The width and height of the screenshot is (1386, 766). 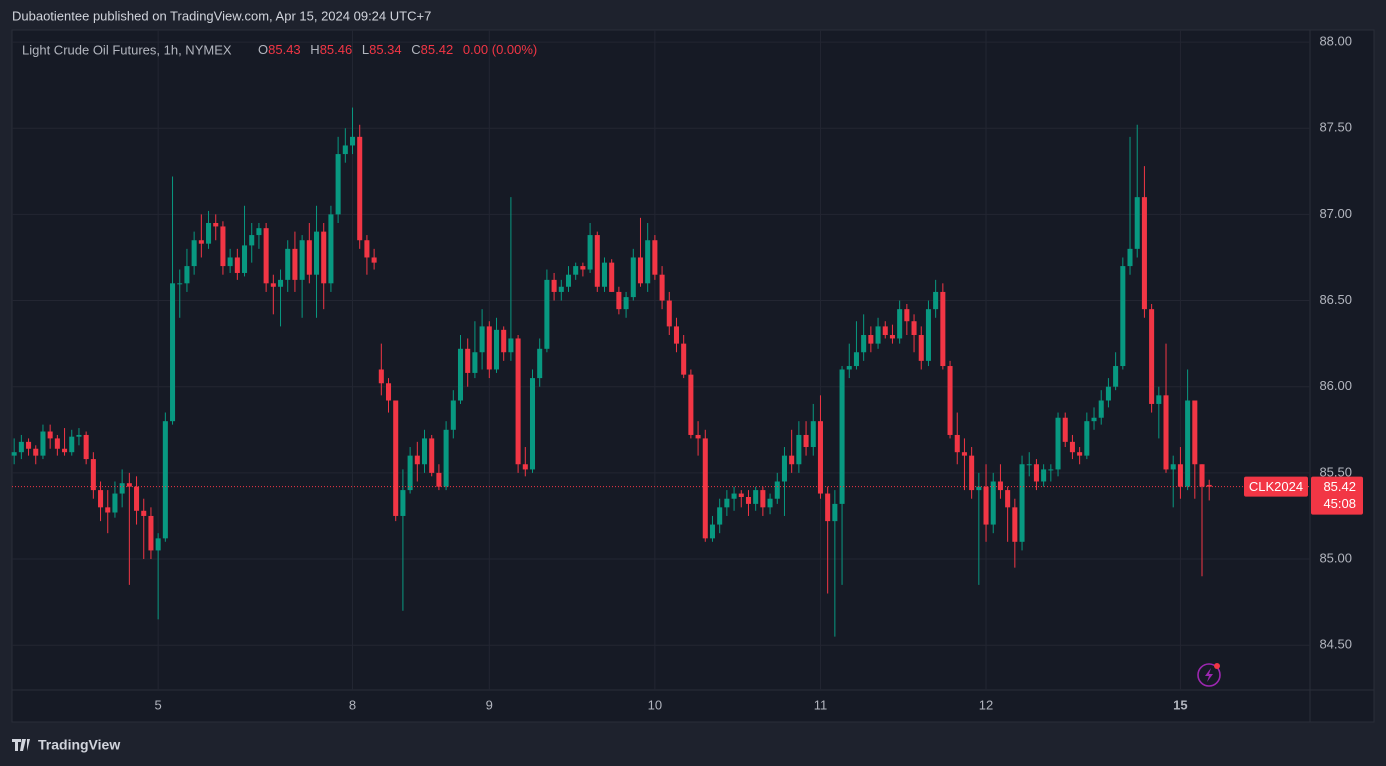 I want to click on l-label: L, so click(x=365, y=49).